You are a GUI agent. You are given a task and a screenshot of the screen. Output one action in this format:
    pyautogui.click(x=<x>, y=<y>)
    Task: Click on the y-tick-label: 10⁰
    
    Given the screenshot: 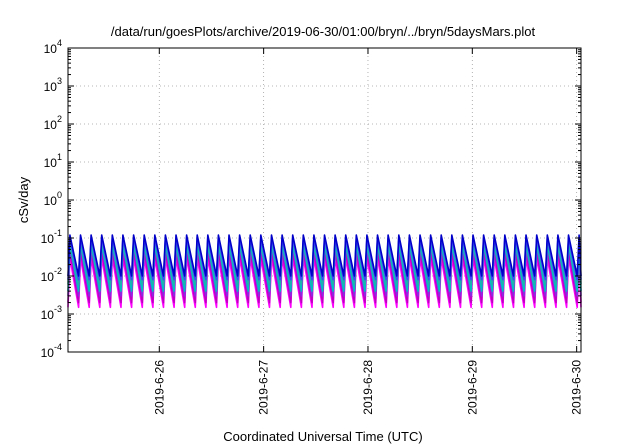 What is the action you would take?
    pyautogui.click(x=53, y=199)
    